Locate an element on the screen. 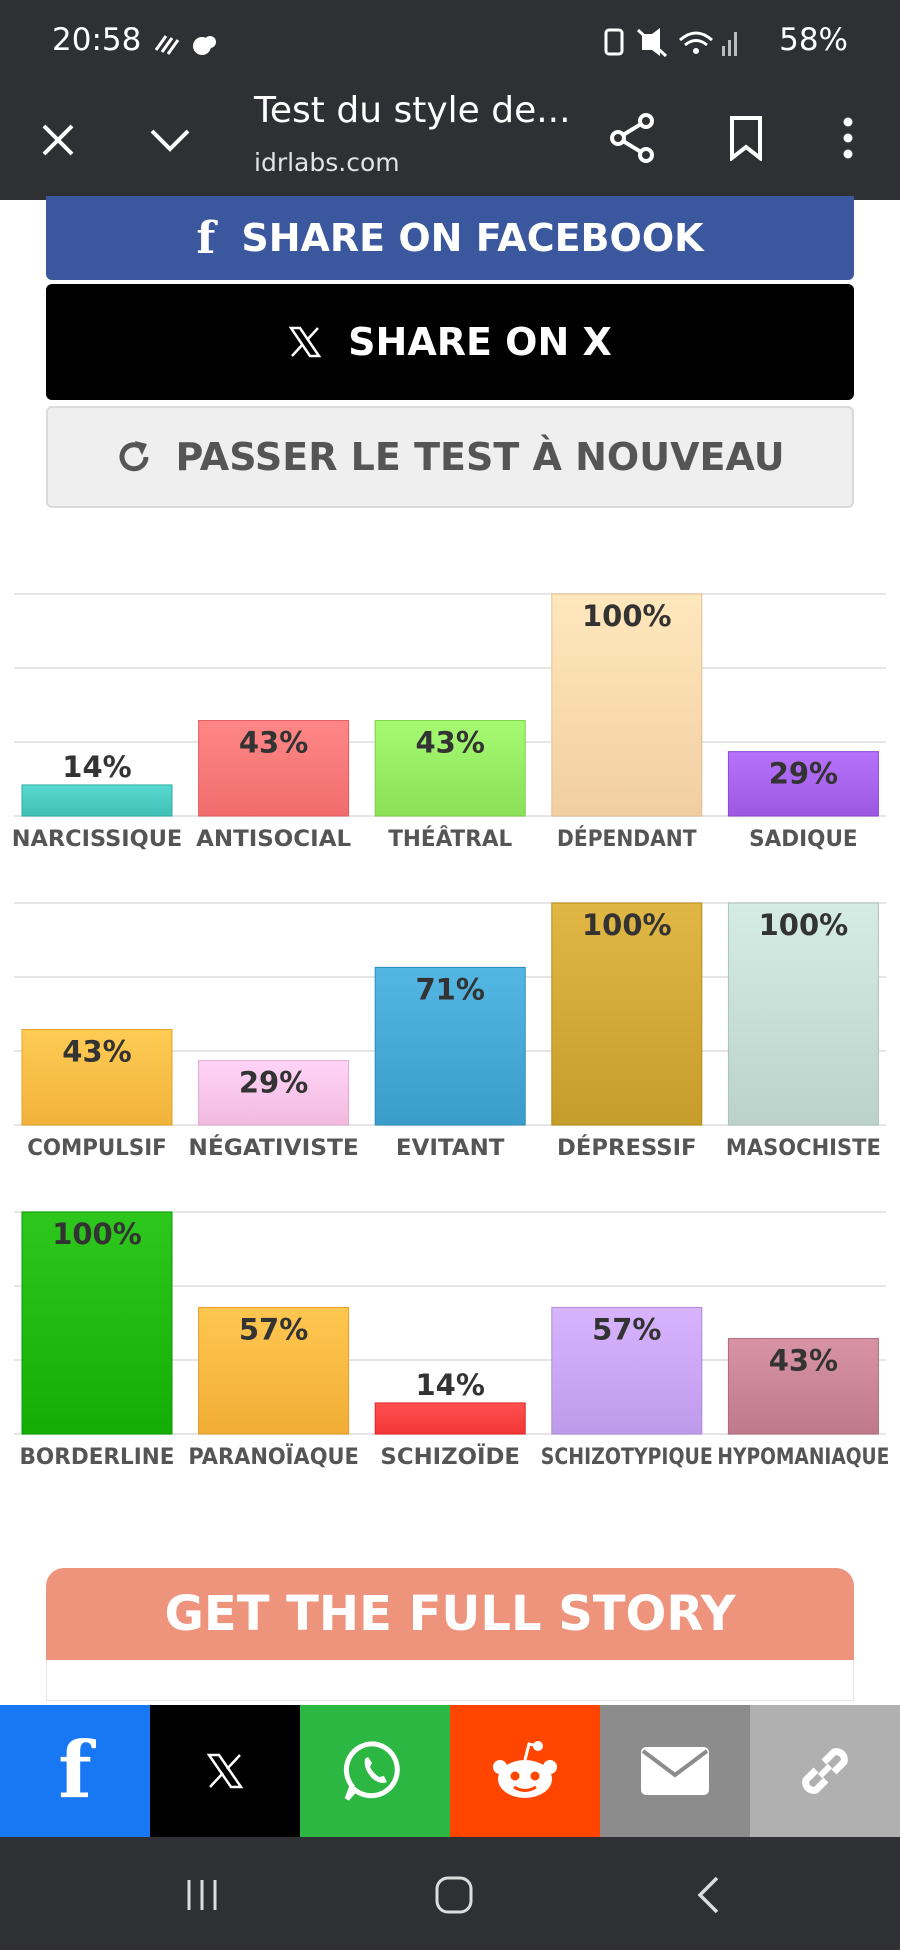  share-icon is located at coordinates (632, 138).